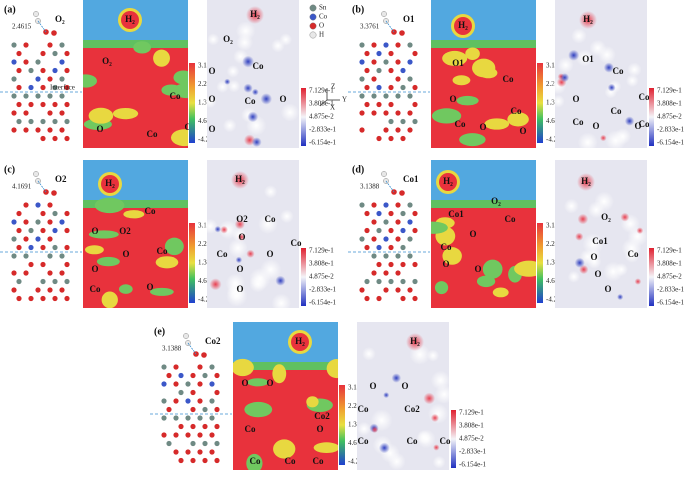  Describe the element at coordinates (323, 130) in the screenshot. I see `diff-scale-label: -2.833e-1` at that location.